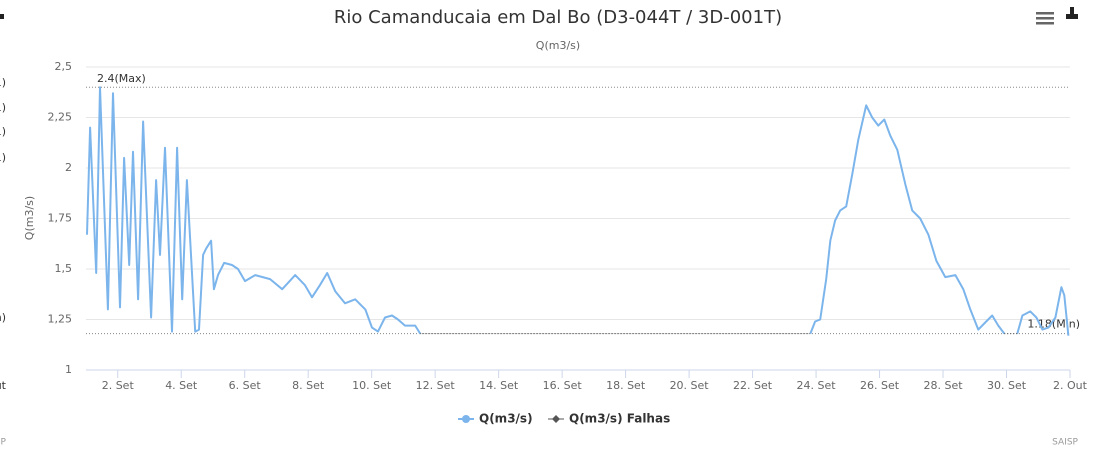  What do you see at coordinates (499, 385) in the screenshot?
I see `x-tick-label: 14. Set` at bounding box center [499, 385].